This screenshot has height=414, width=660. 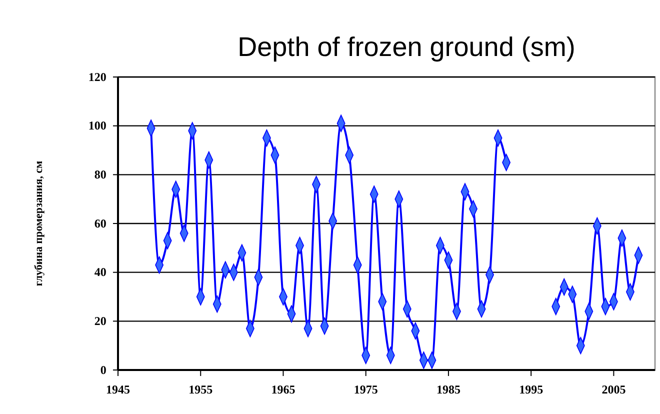 I want to click on y-tick-label: 40, so click(x=100, y=272).